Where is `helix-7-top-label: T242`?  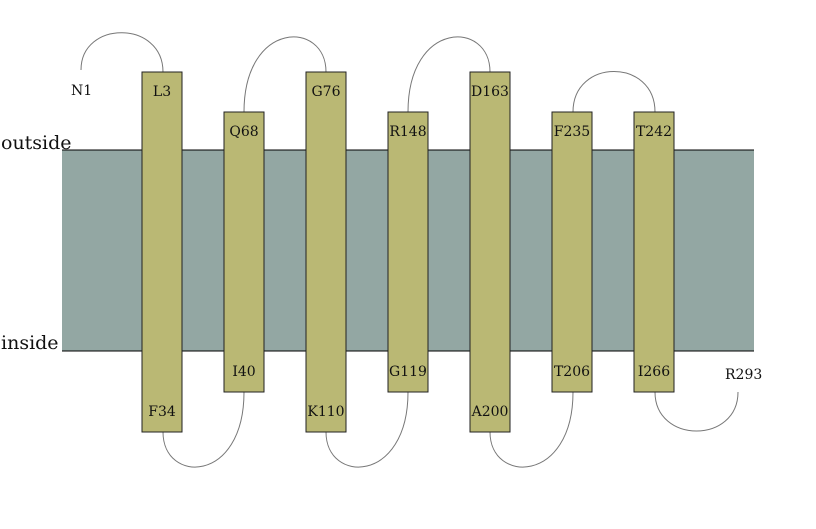 helix-7-top-label: T242 is located at coordinates (654, 132).